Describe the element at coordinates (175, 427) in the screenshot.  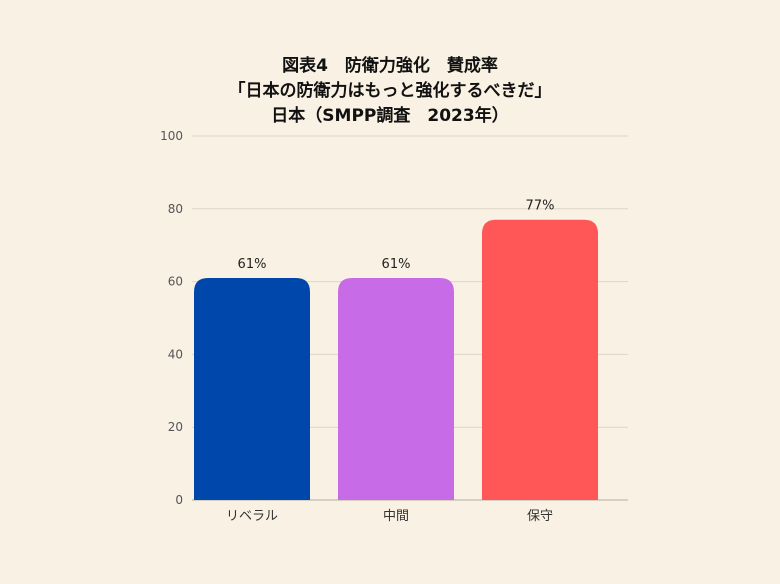
I see `y-tick-label: 20` at that location.